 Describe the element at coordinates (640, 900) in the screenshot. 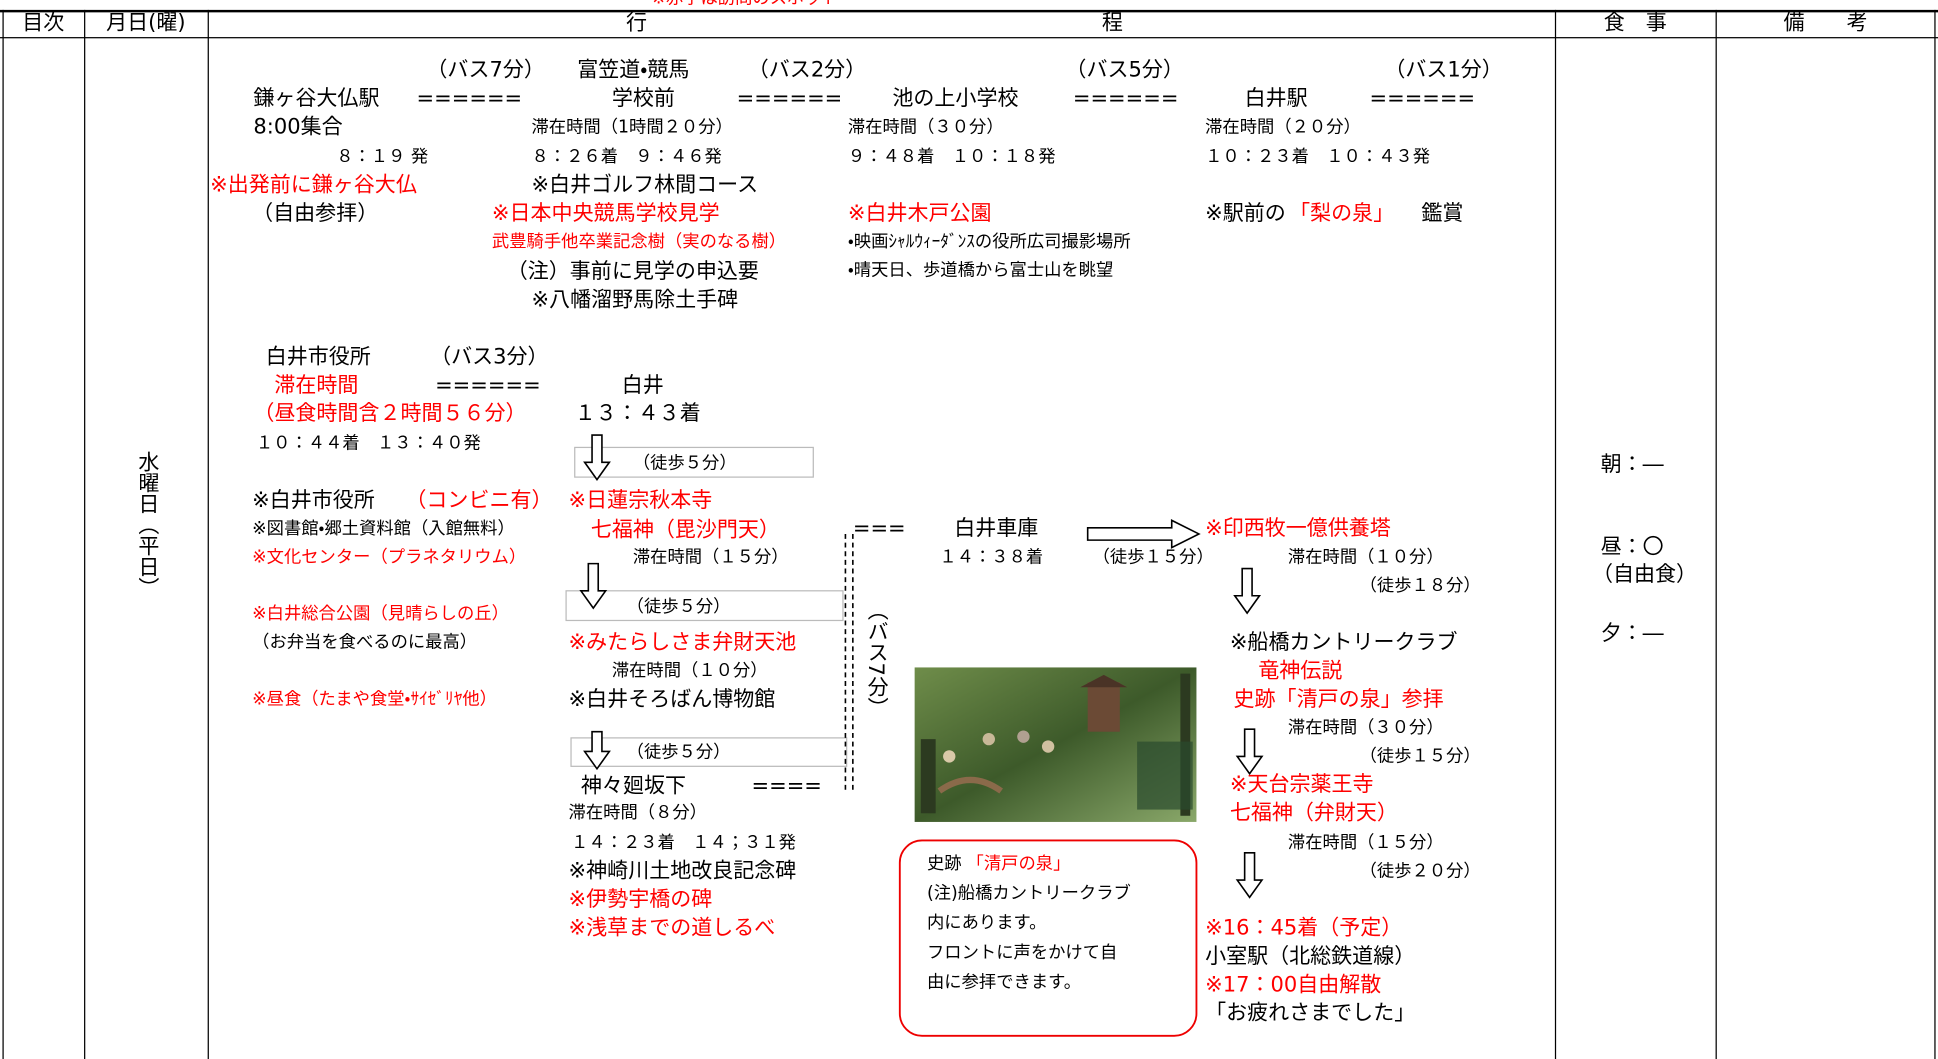

I see `itinerary-text: ※伊勢宇橋の碑` at that location.